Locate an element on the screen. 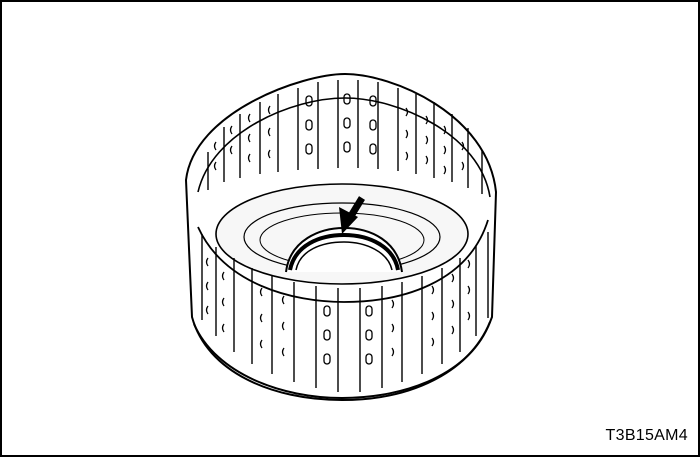 The width and height of the screenshot is (700, 457). snap-ring-groove is located at coordinates (344, 251).